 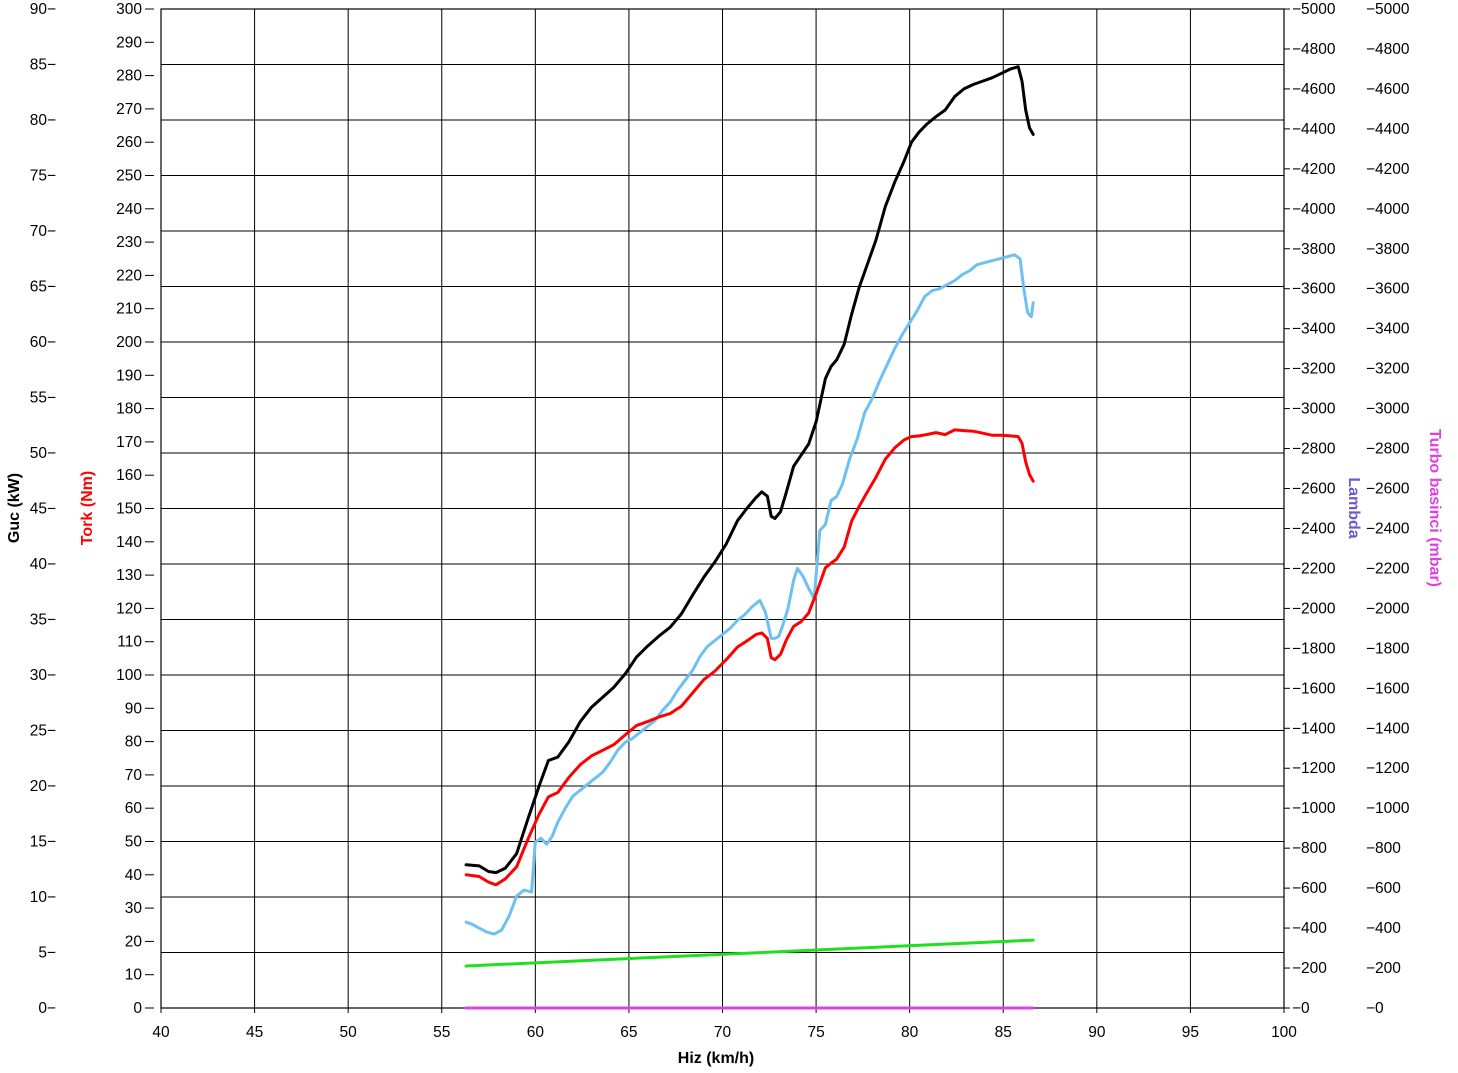 What do you see at coordinates (161, 1032) in the screenshot?
I see `x-tick-label: 40` at bounding box center [161, 1032].